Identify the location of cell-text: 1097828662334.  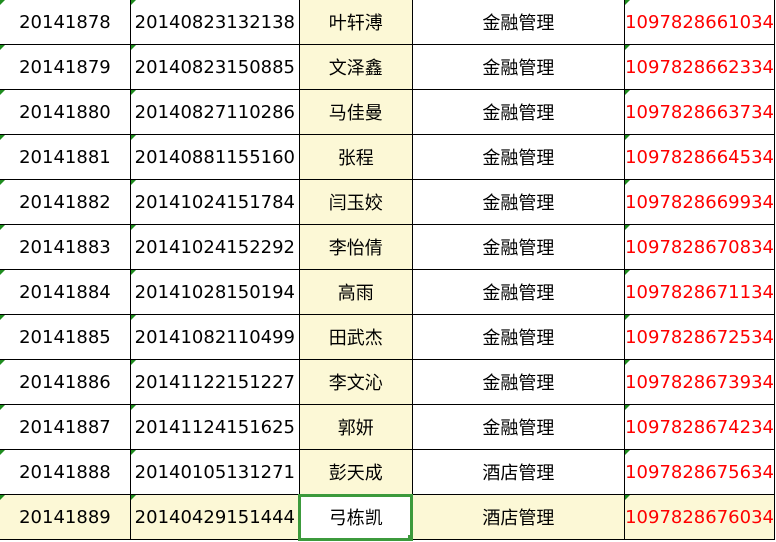
(699, 67).